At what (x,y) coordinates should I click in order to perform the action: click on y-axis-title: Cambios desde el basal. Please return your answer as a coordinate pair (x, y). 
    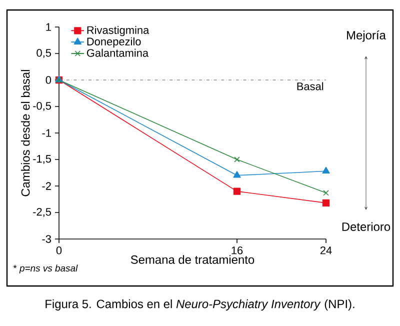
    Looking at the image, I should click on (25, 133).